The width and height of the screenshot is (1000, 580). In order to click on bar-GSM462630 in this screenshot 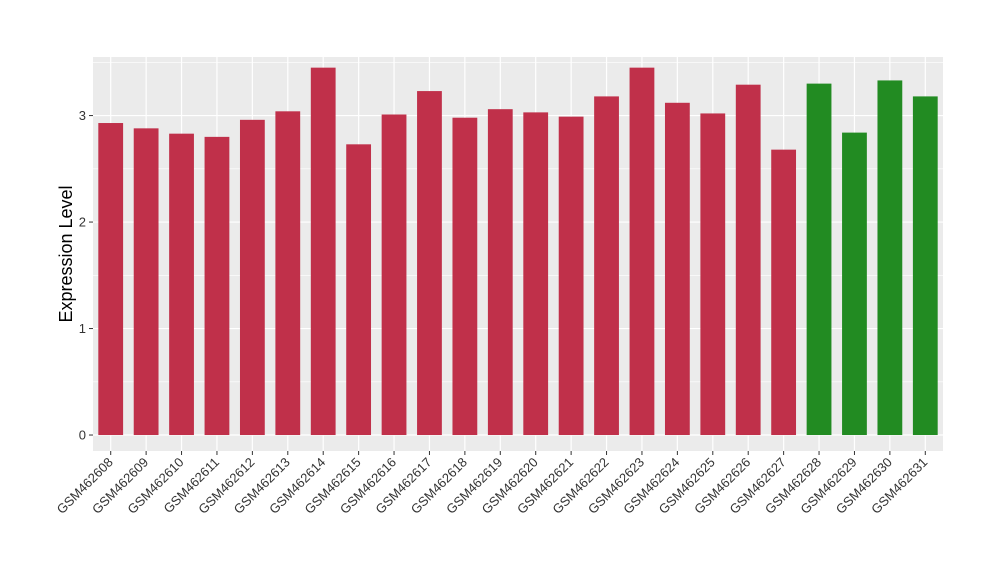, I will do `click(890, 258)`.